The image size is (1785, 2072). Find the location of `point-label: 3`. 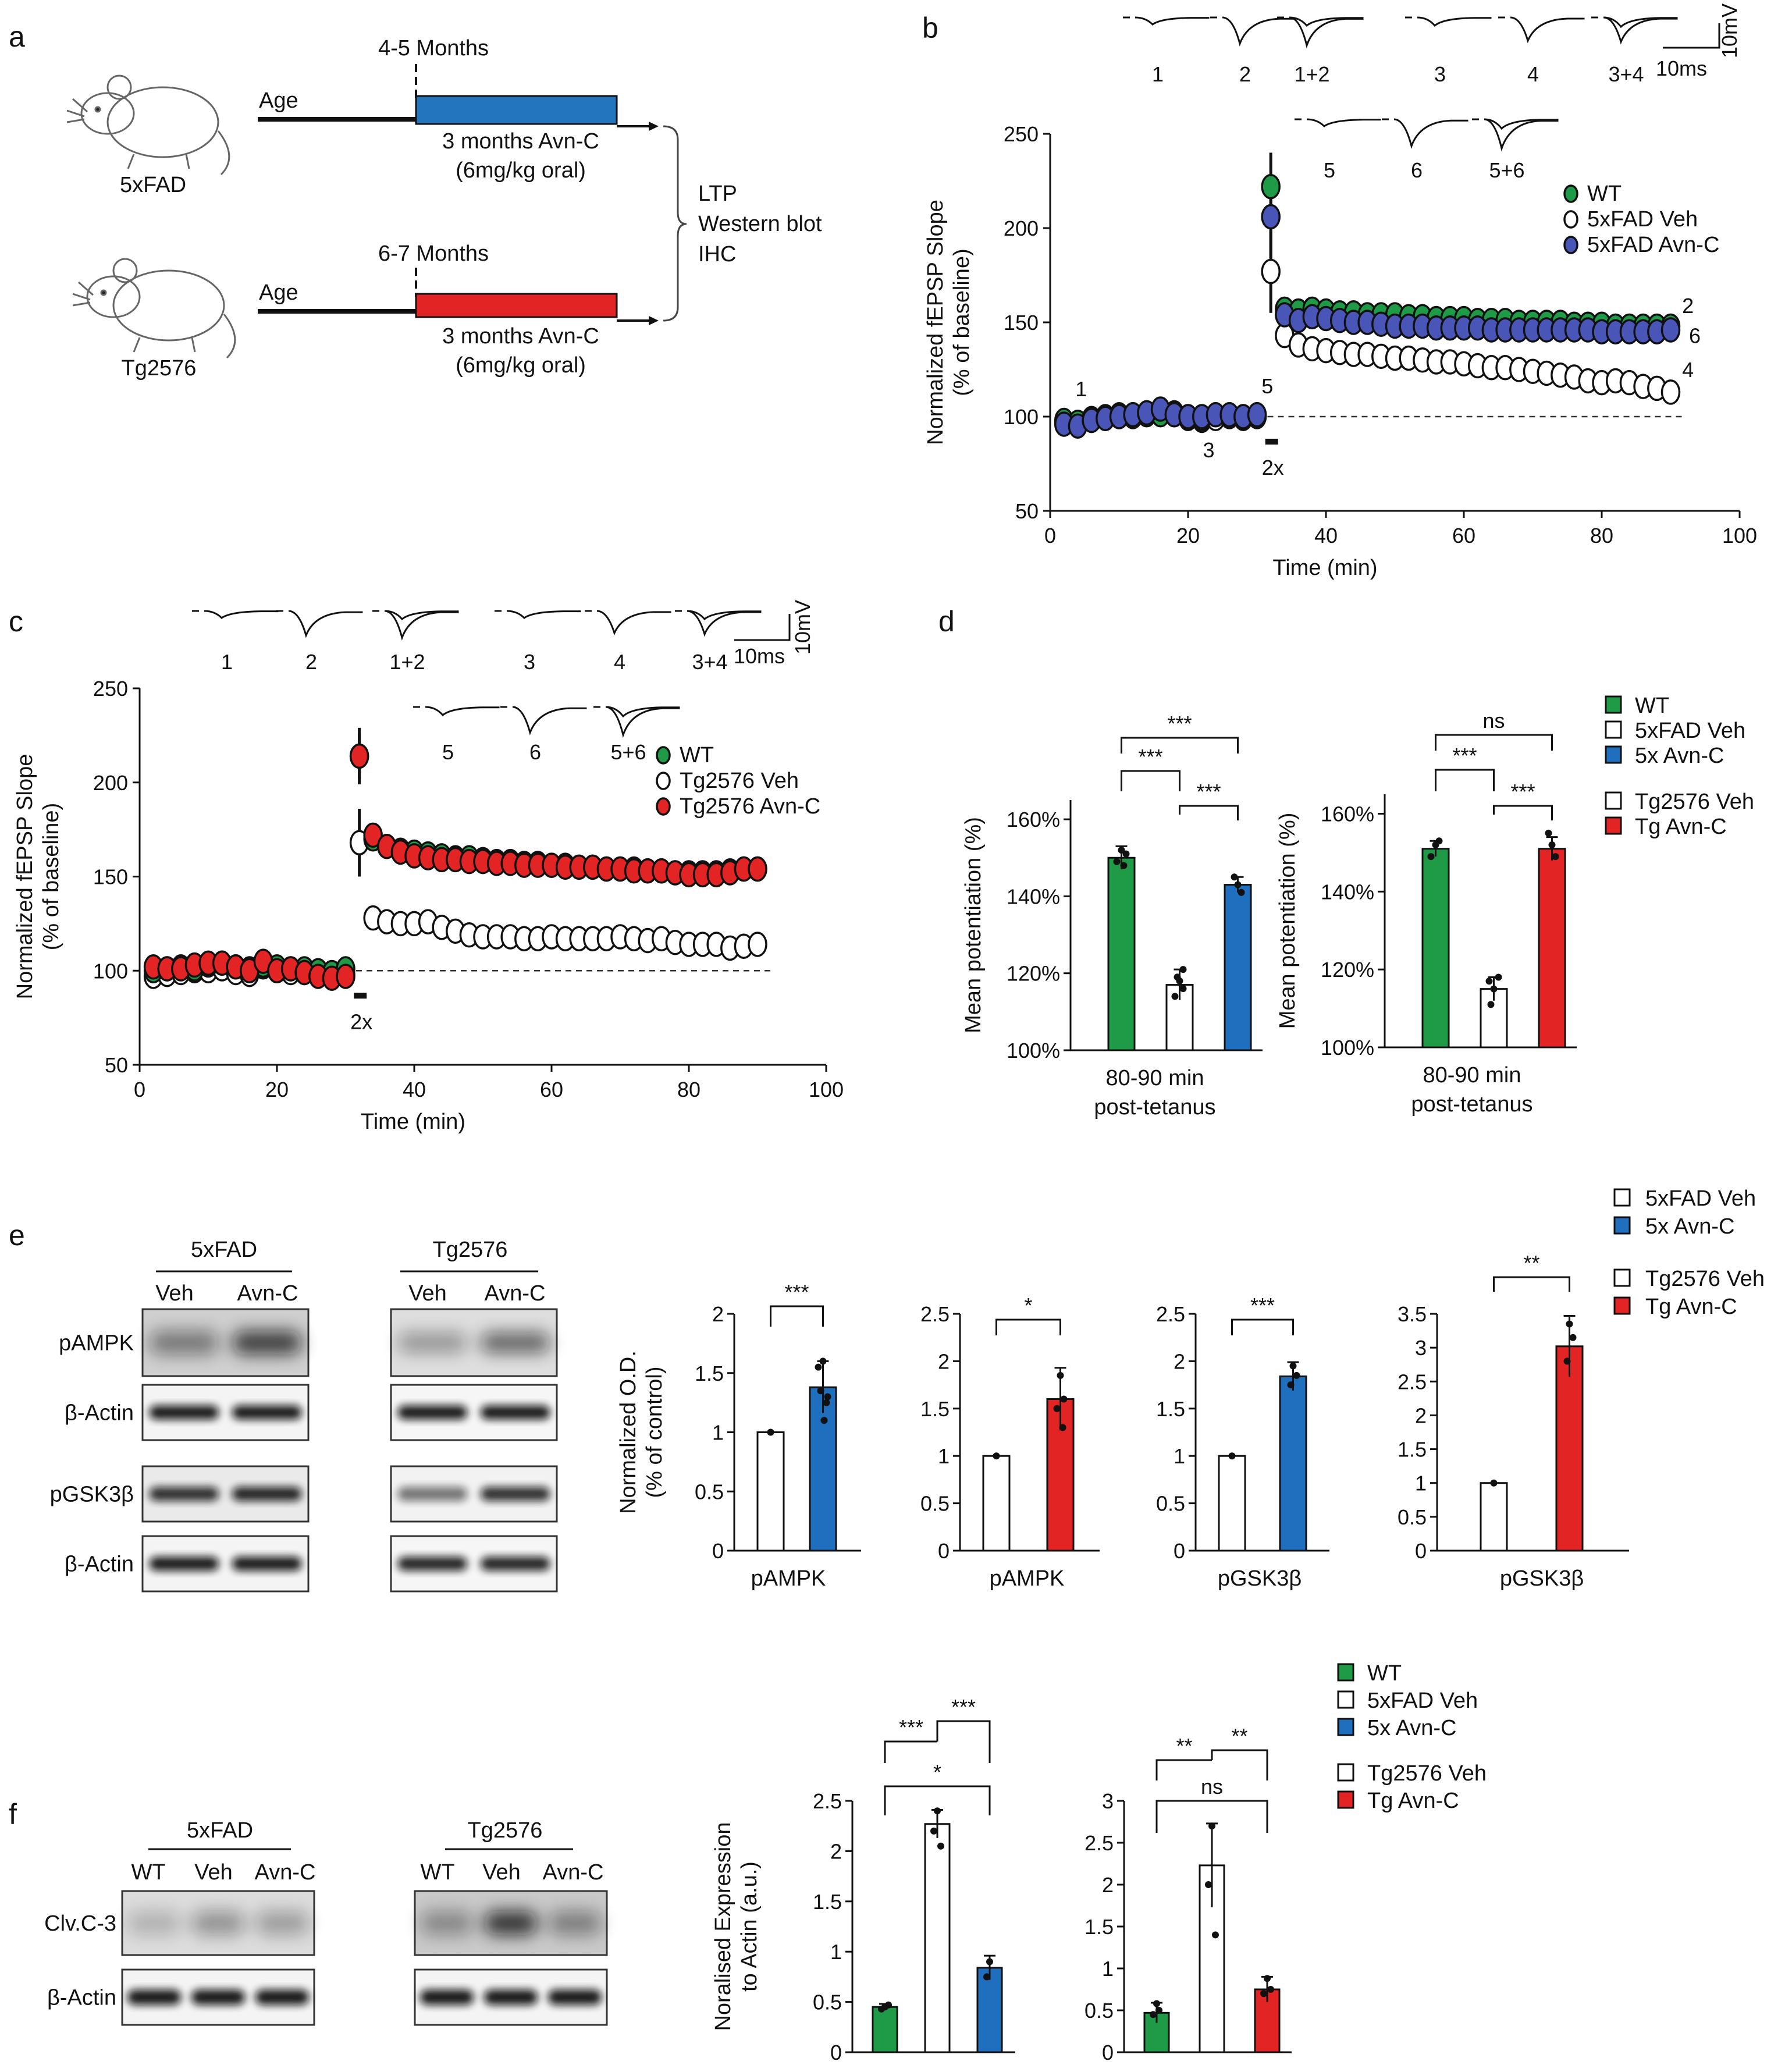

point-label: 3 is located at coordinates (1209, 450).